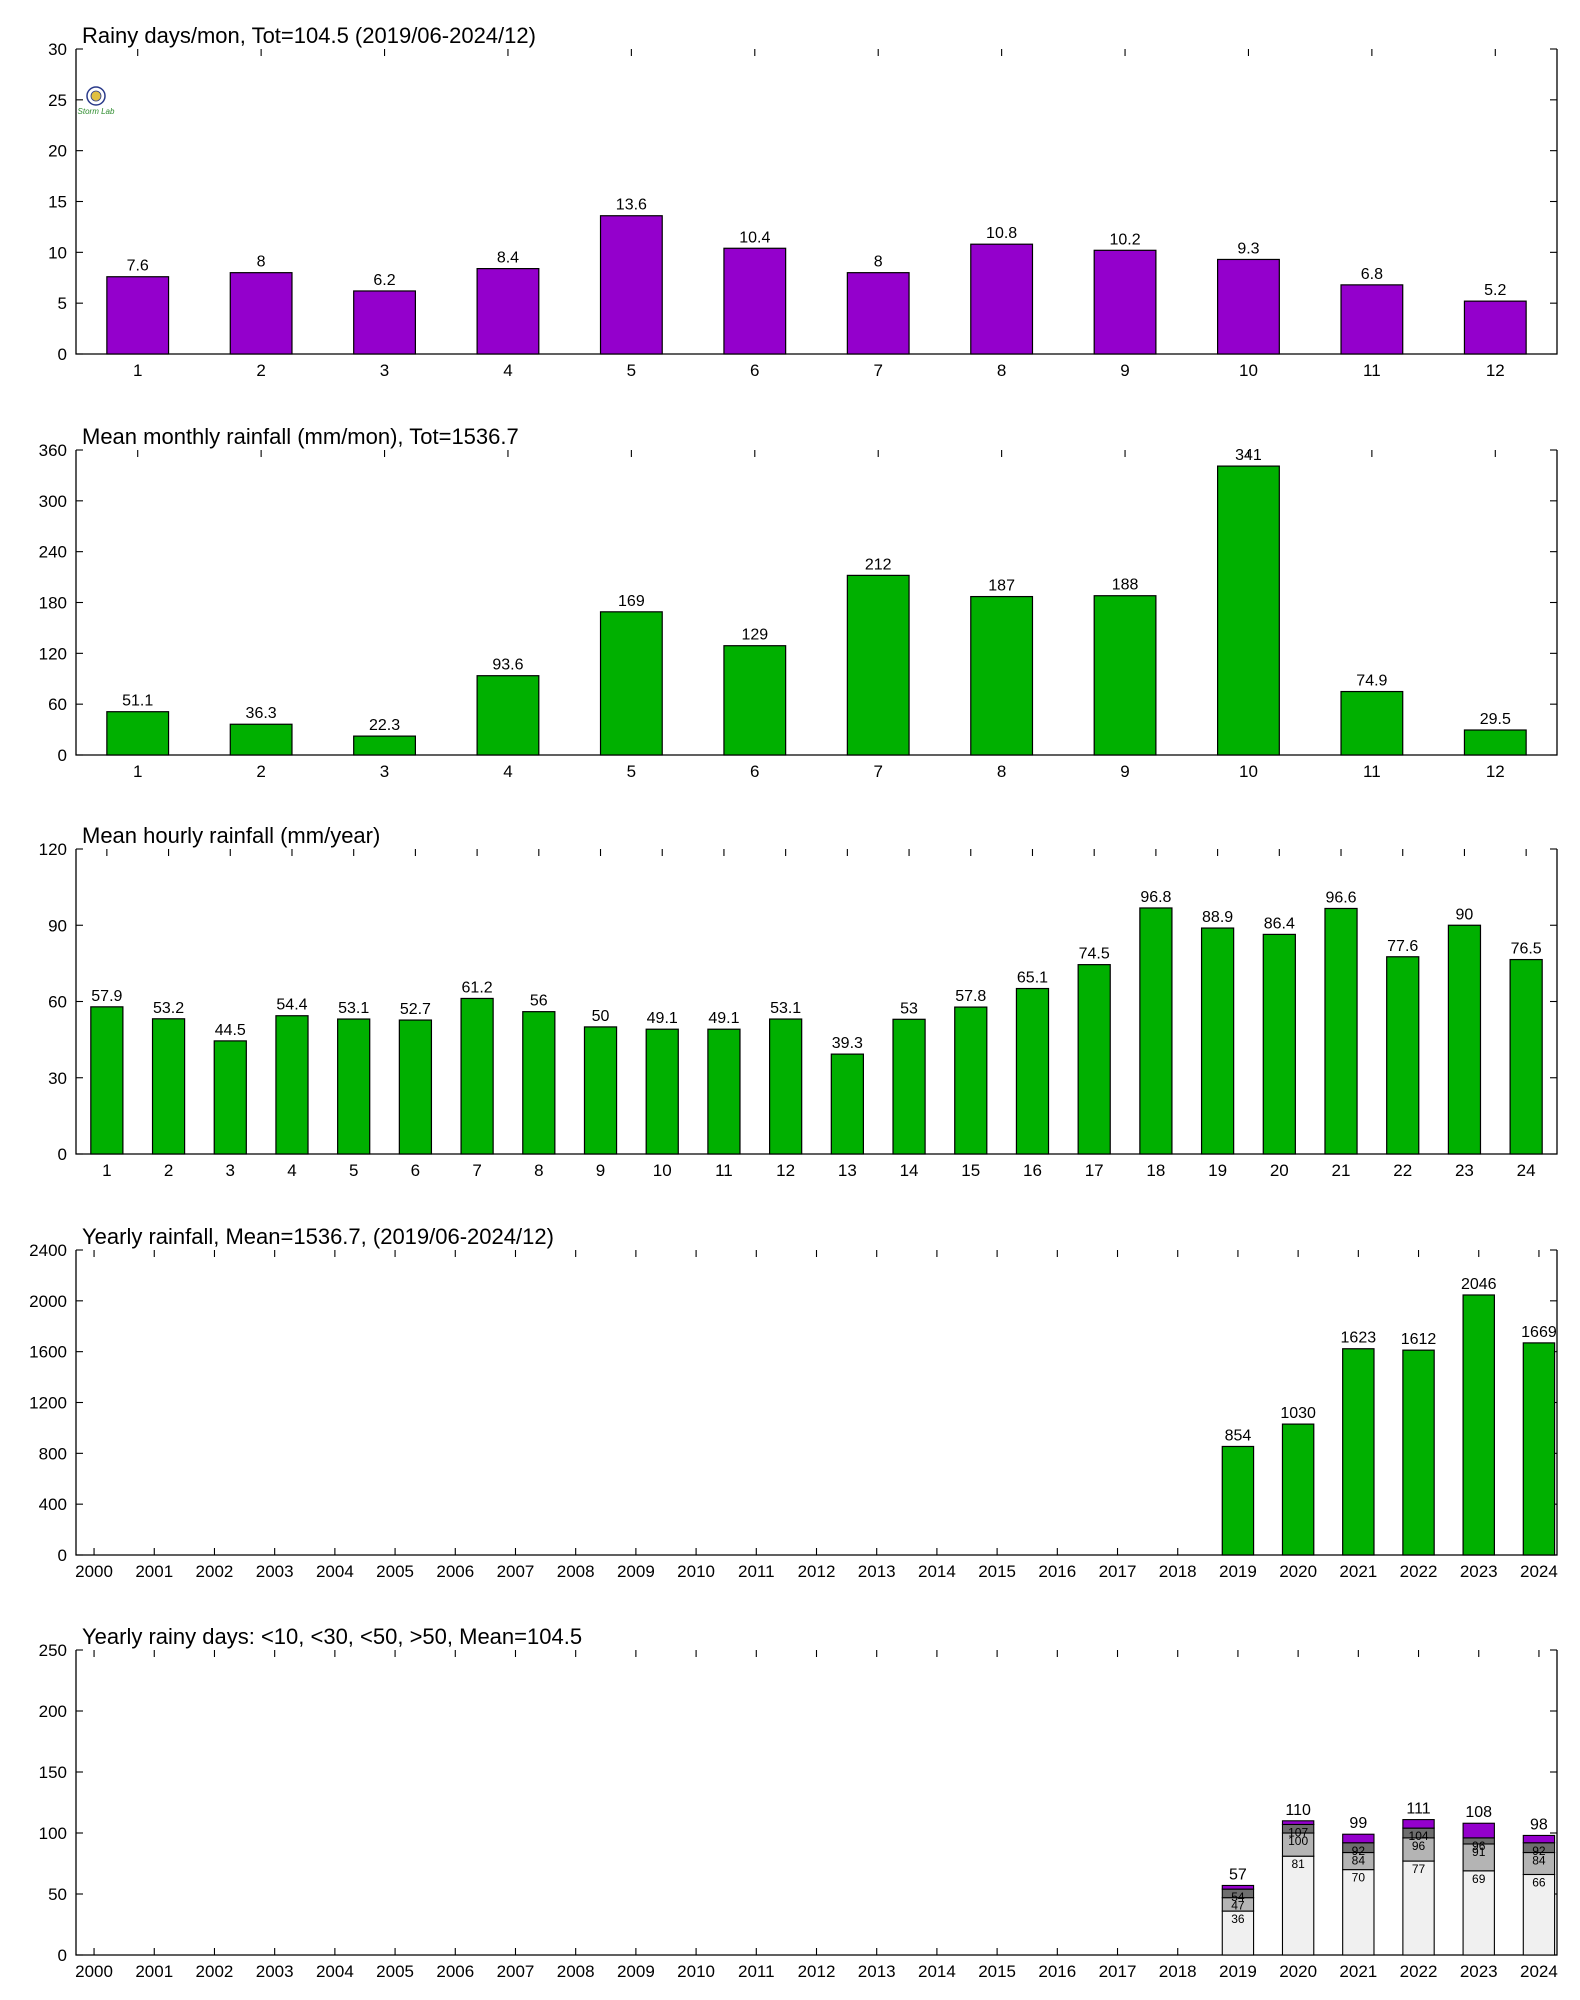 The image size is (1580, 2000). What do you see at coordinates (57, 49) in the screenshot?
I see `y-tick-label: 30` at bounding box center [57, 49].